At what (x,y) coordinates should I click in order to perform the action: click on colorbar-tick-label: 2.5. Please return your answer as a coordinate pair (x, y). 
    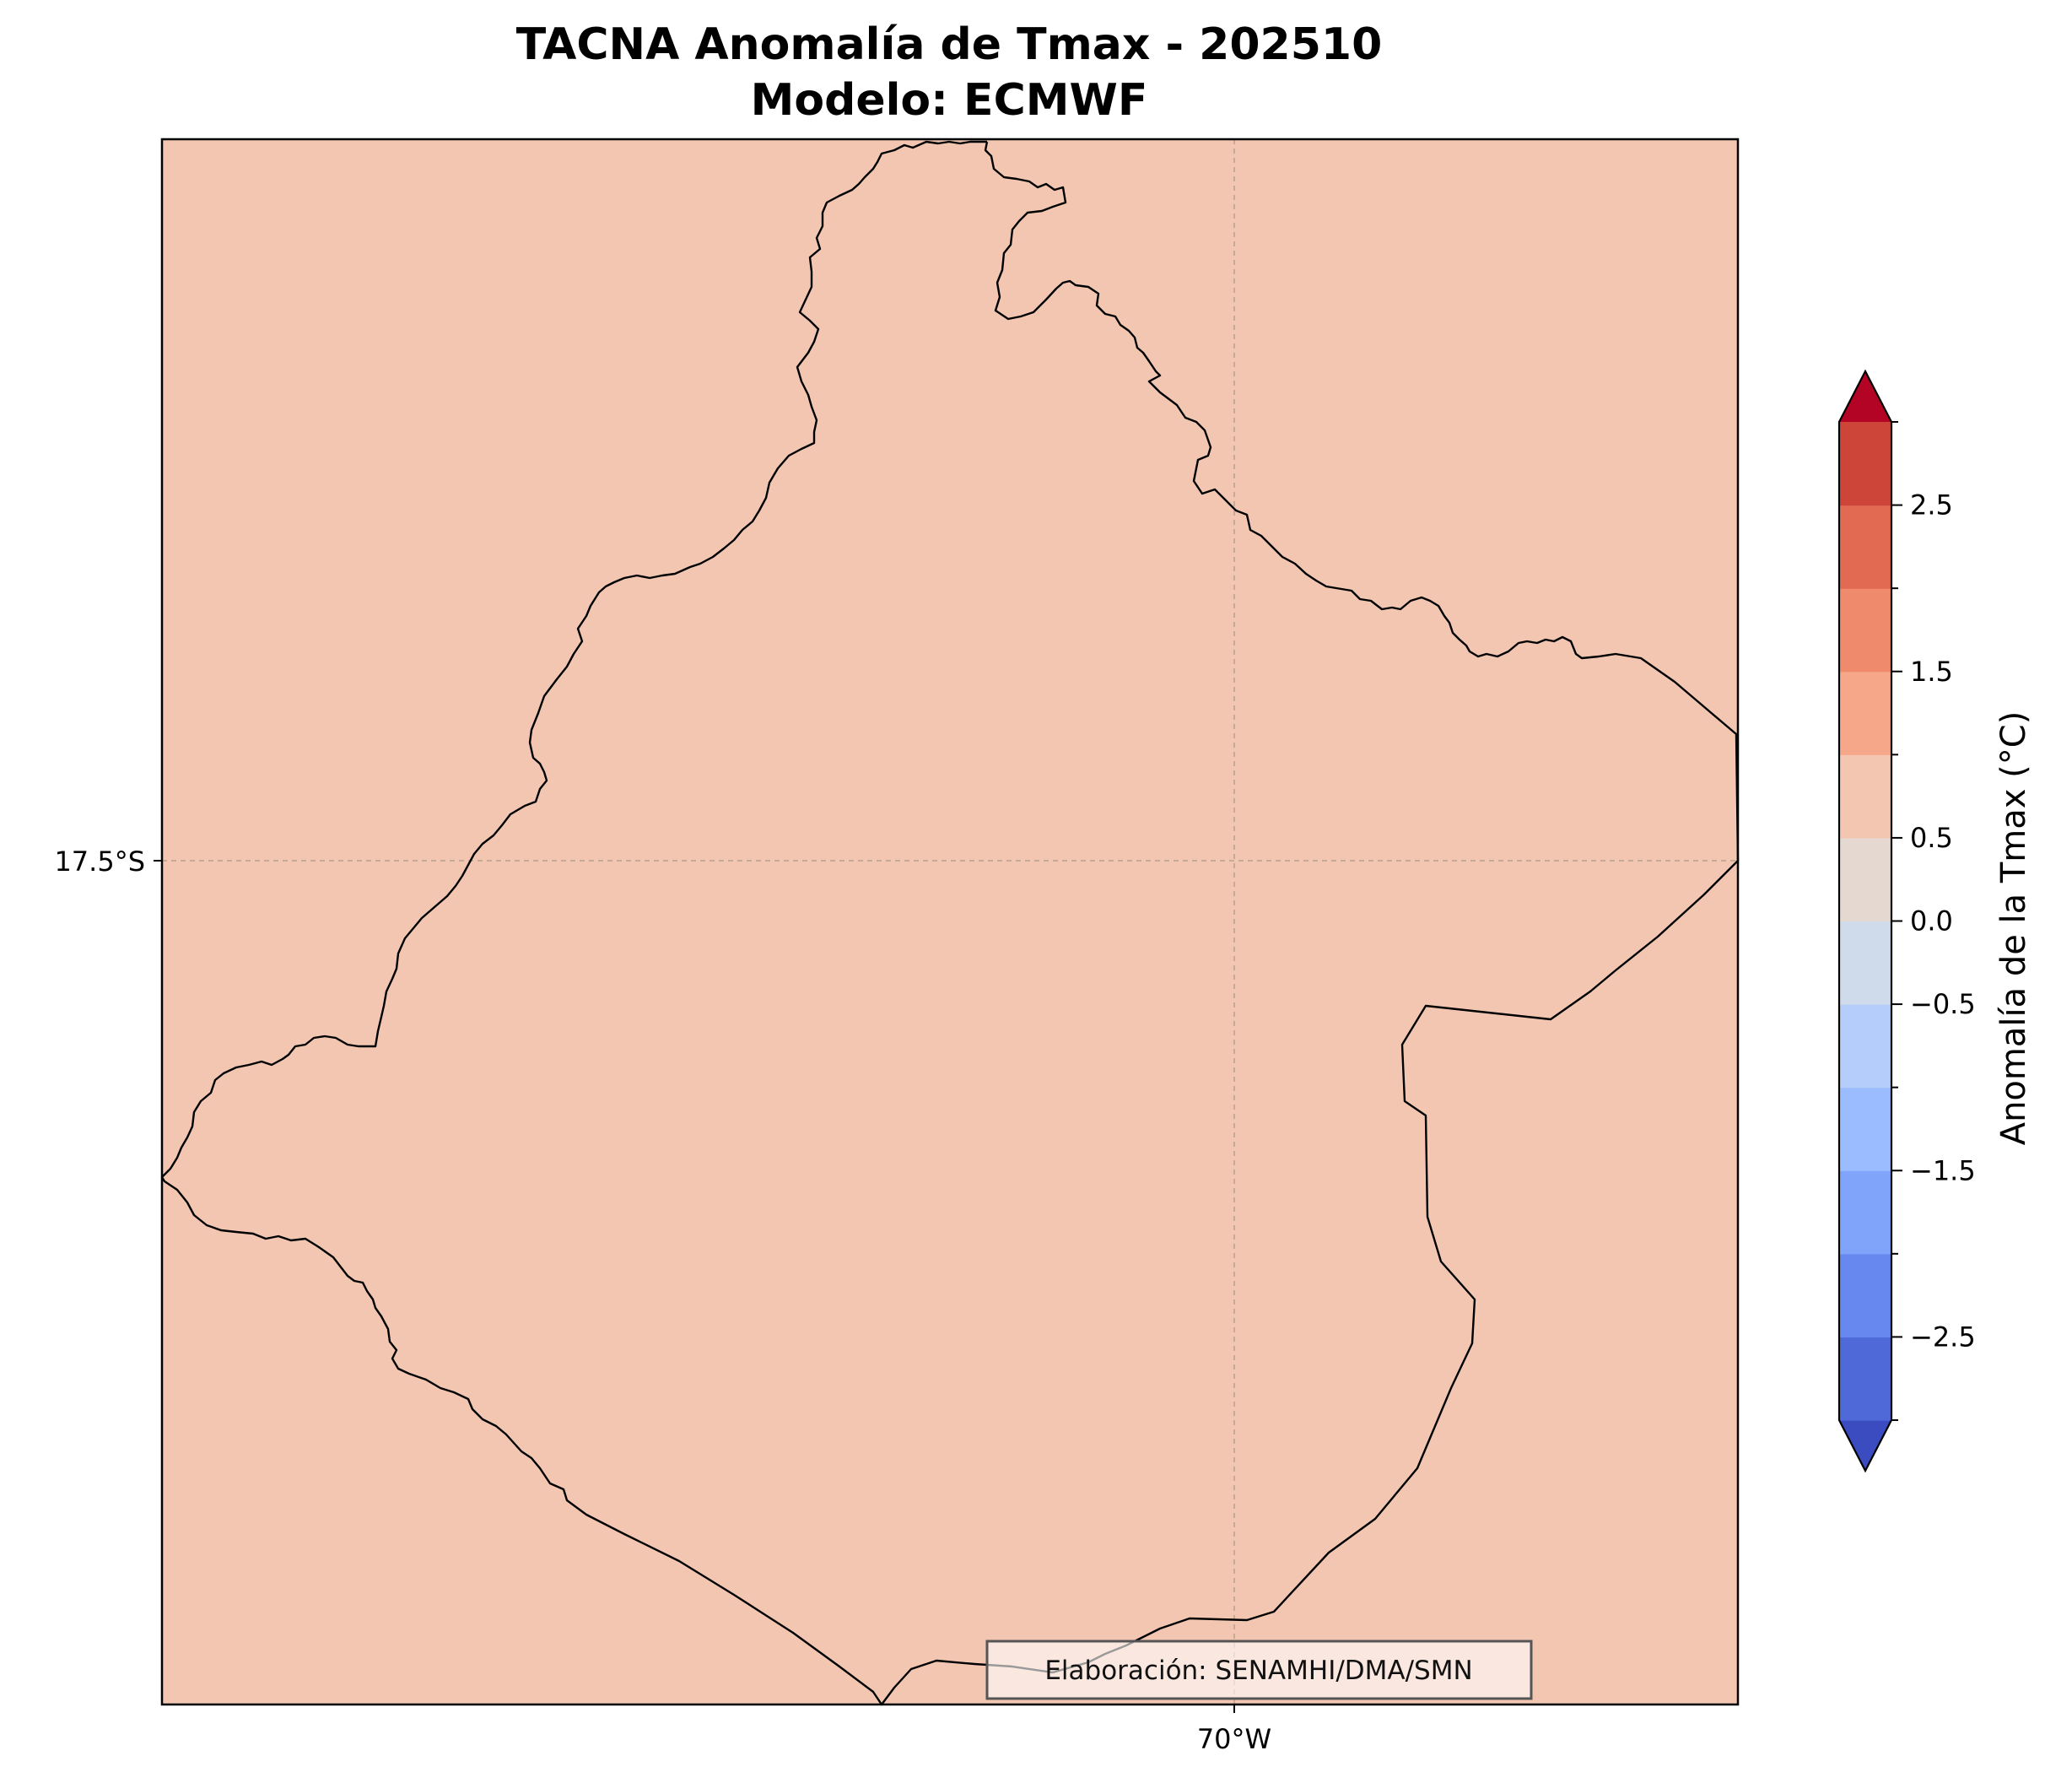
    Looking at the image, I should click on (1932, 505).